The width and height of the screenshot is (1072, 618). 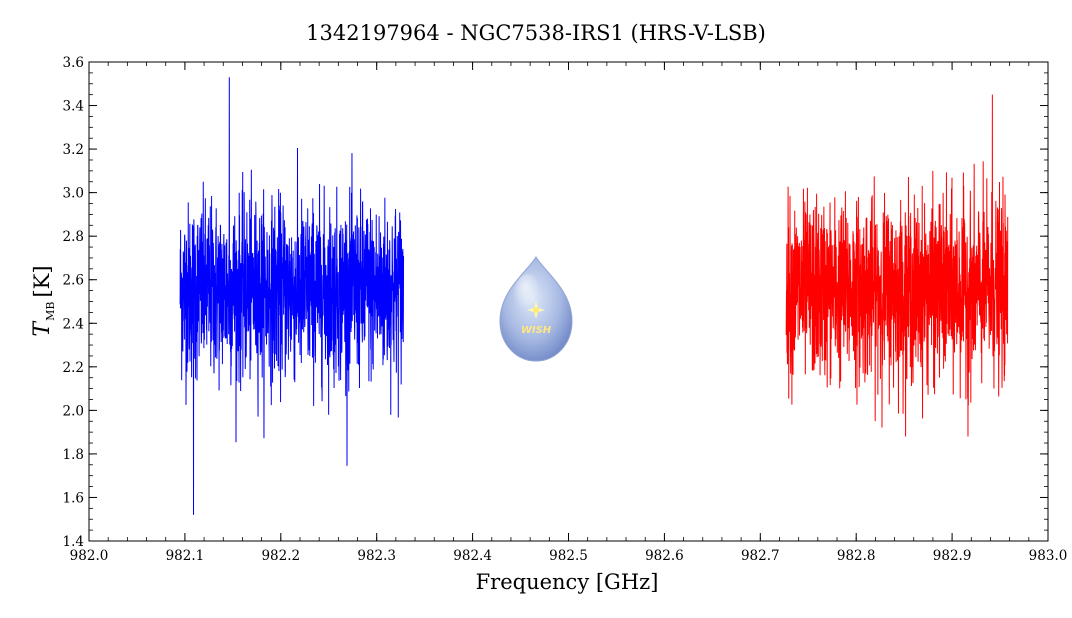 I want to click on y-tick-label: 3.0, so click(x=73, y=194).